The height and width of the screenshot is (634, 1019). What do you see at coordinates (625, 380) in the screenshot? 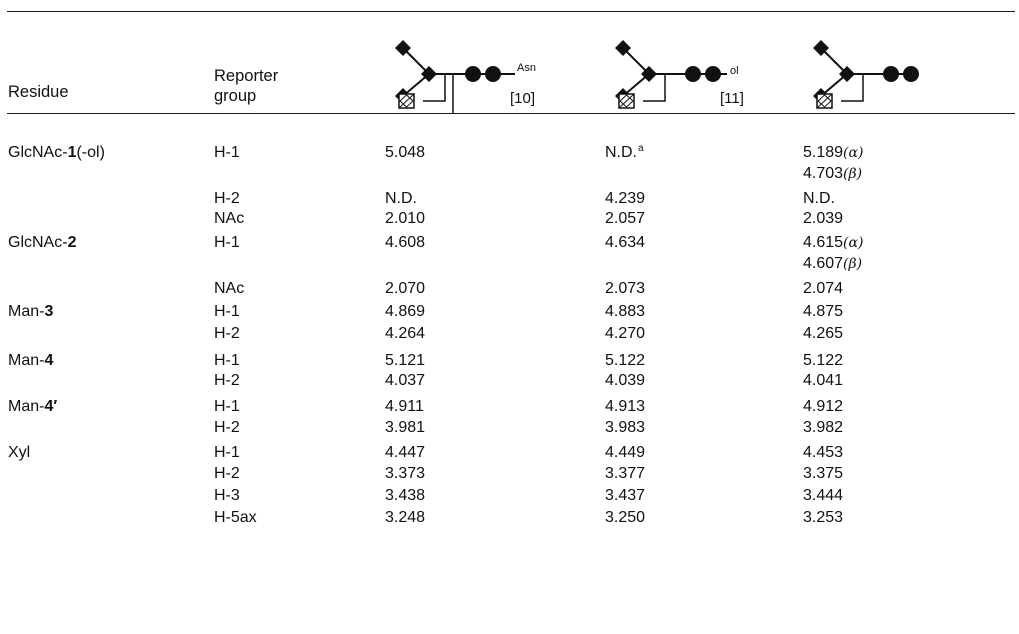
I see `shift-value: 4.039` at bounding box center [625, 380].